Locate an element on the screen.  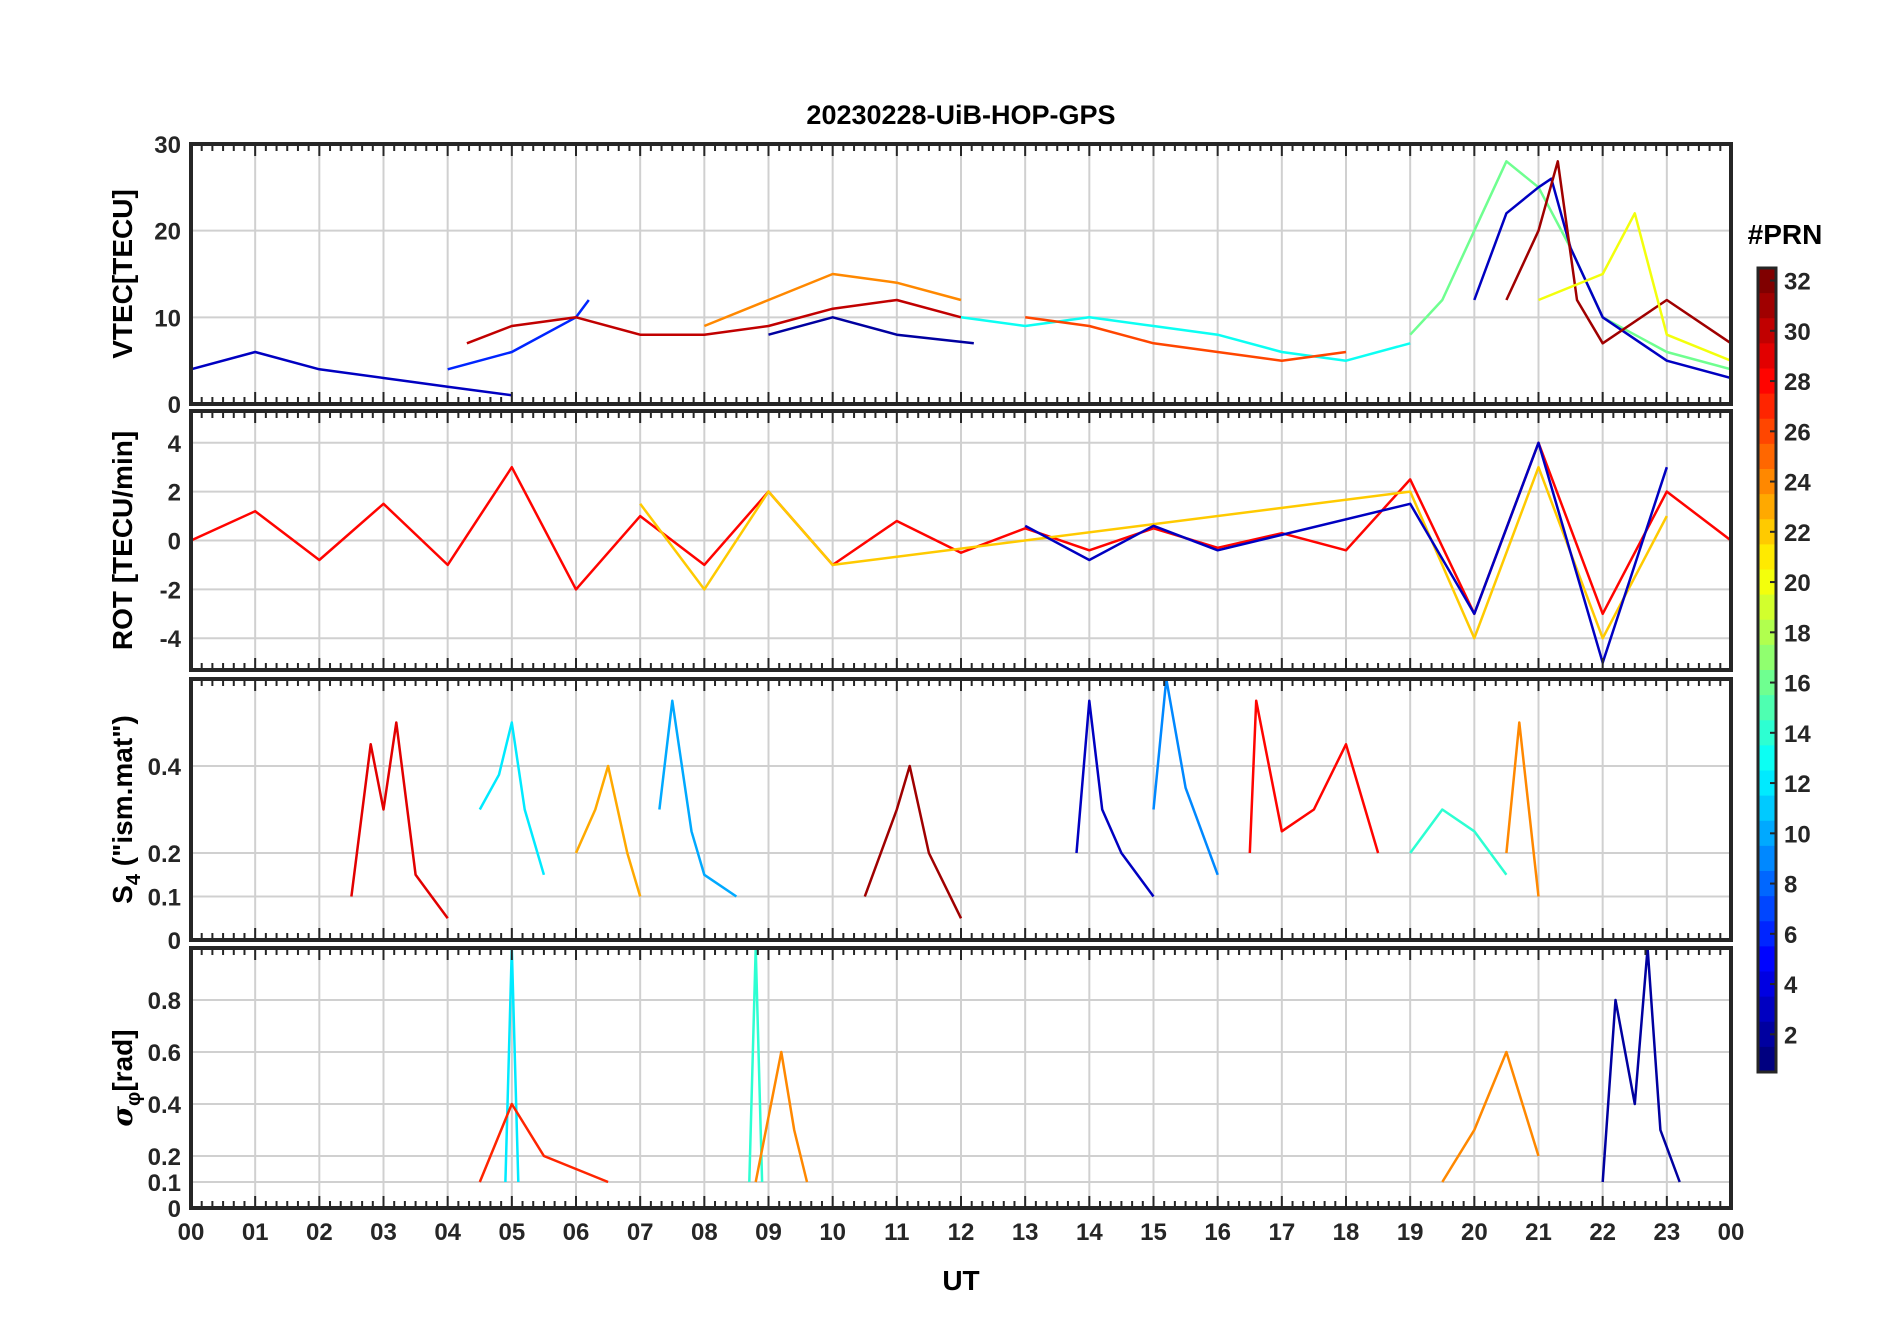
rot-y-axis-label: ROT [TECU/min] is located at coordinates (122, 540).